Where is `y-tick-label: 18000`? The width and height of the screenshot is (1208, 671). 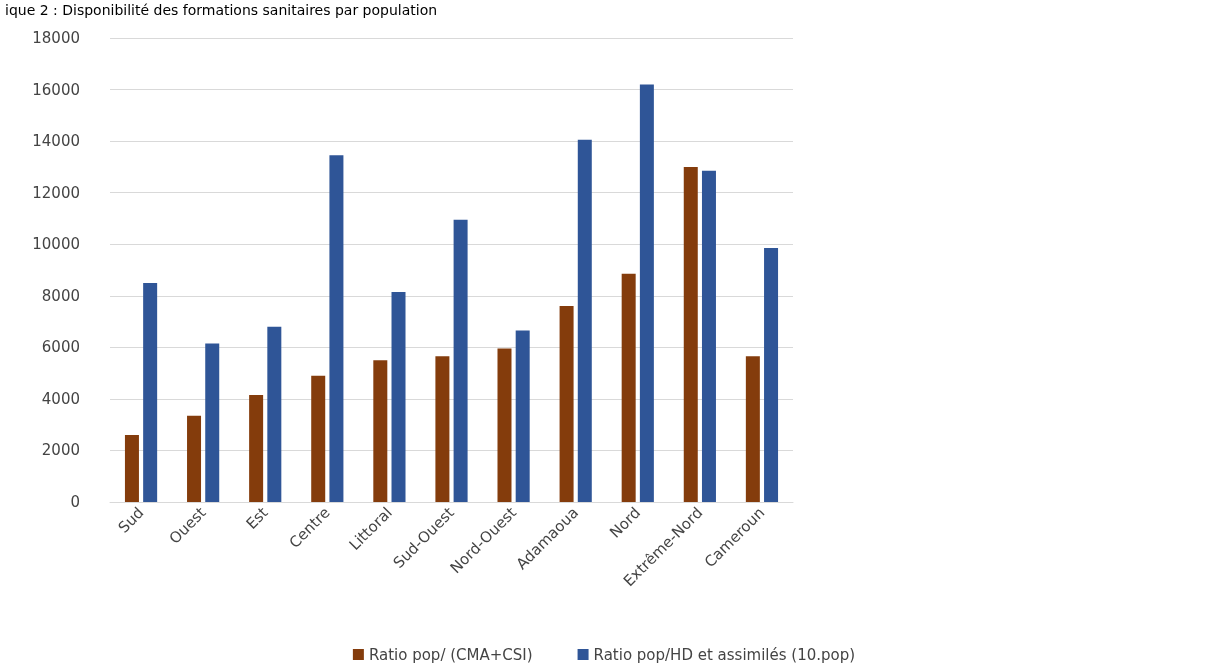
y-tick-label: 18000 is located at coordinates (56, 38).